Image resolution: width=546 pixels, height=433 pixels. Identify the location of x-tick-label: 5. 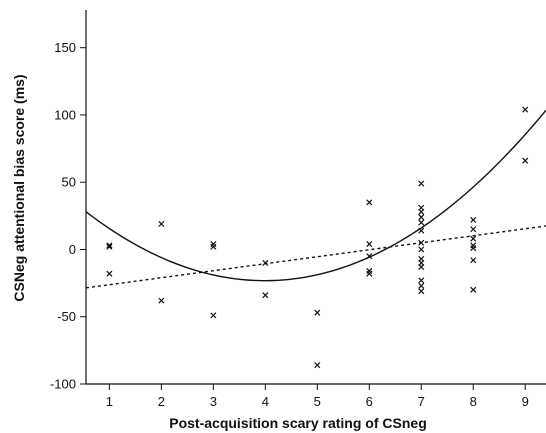
(317, 401).